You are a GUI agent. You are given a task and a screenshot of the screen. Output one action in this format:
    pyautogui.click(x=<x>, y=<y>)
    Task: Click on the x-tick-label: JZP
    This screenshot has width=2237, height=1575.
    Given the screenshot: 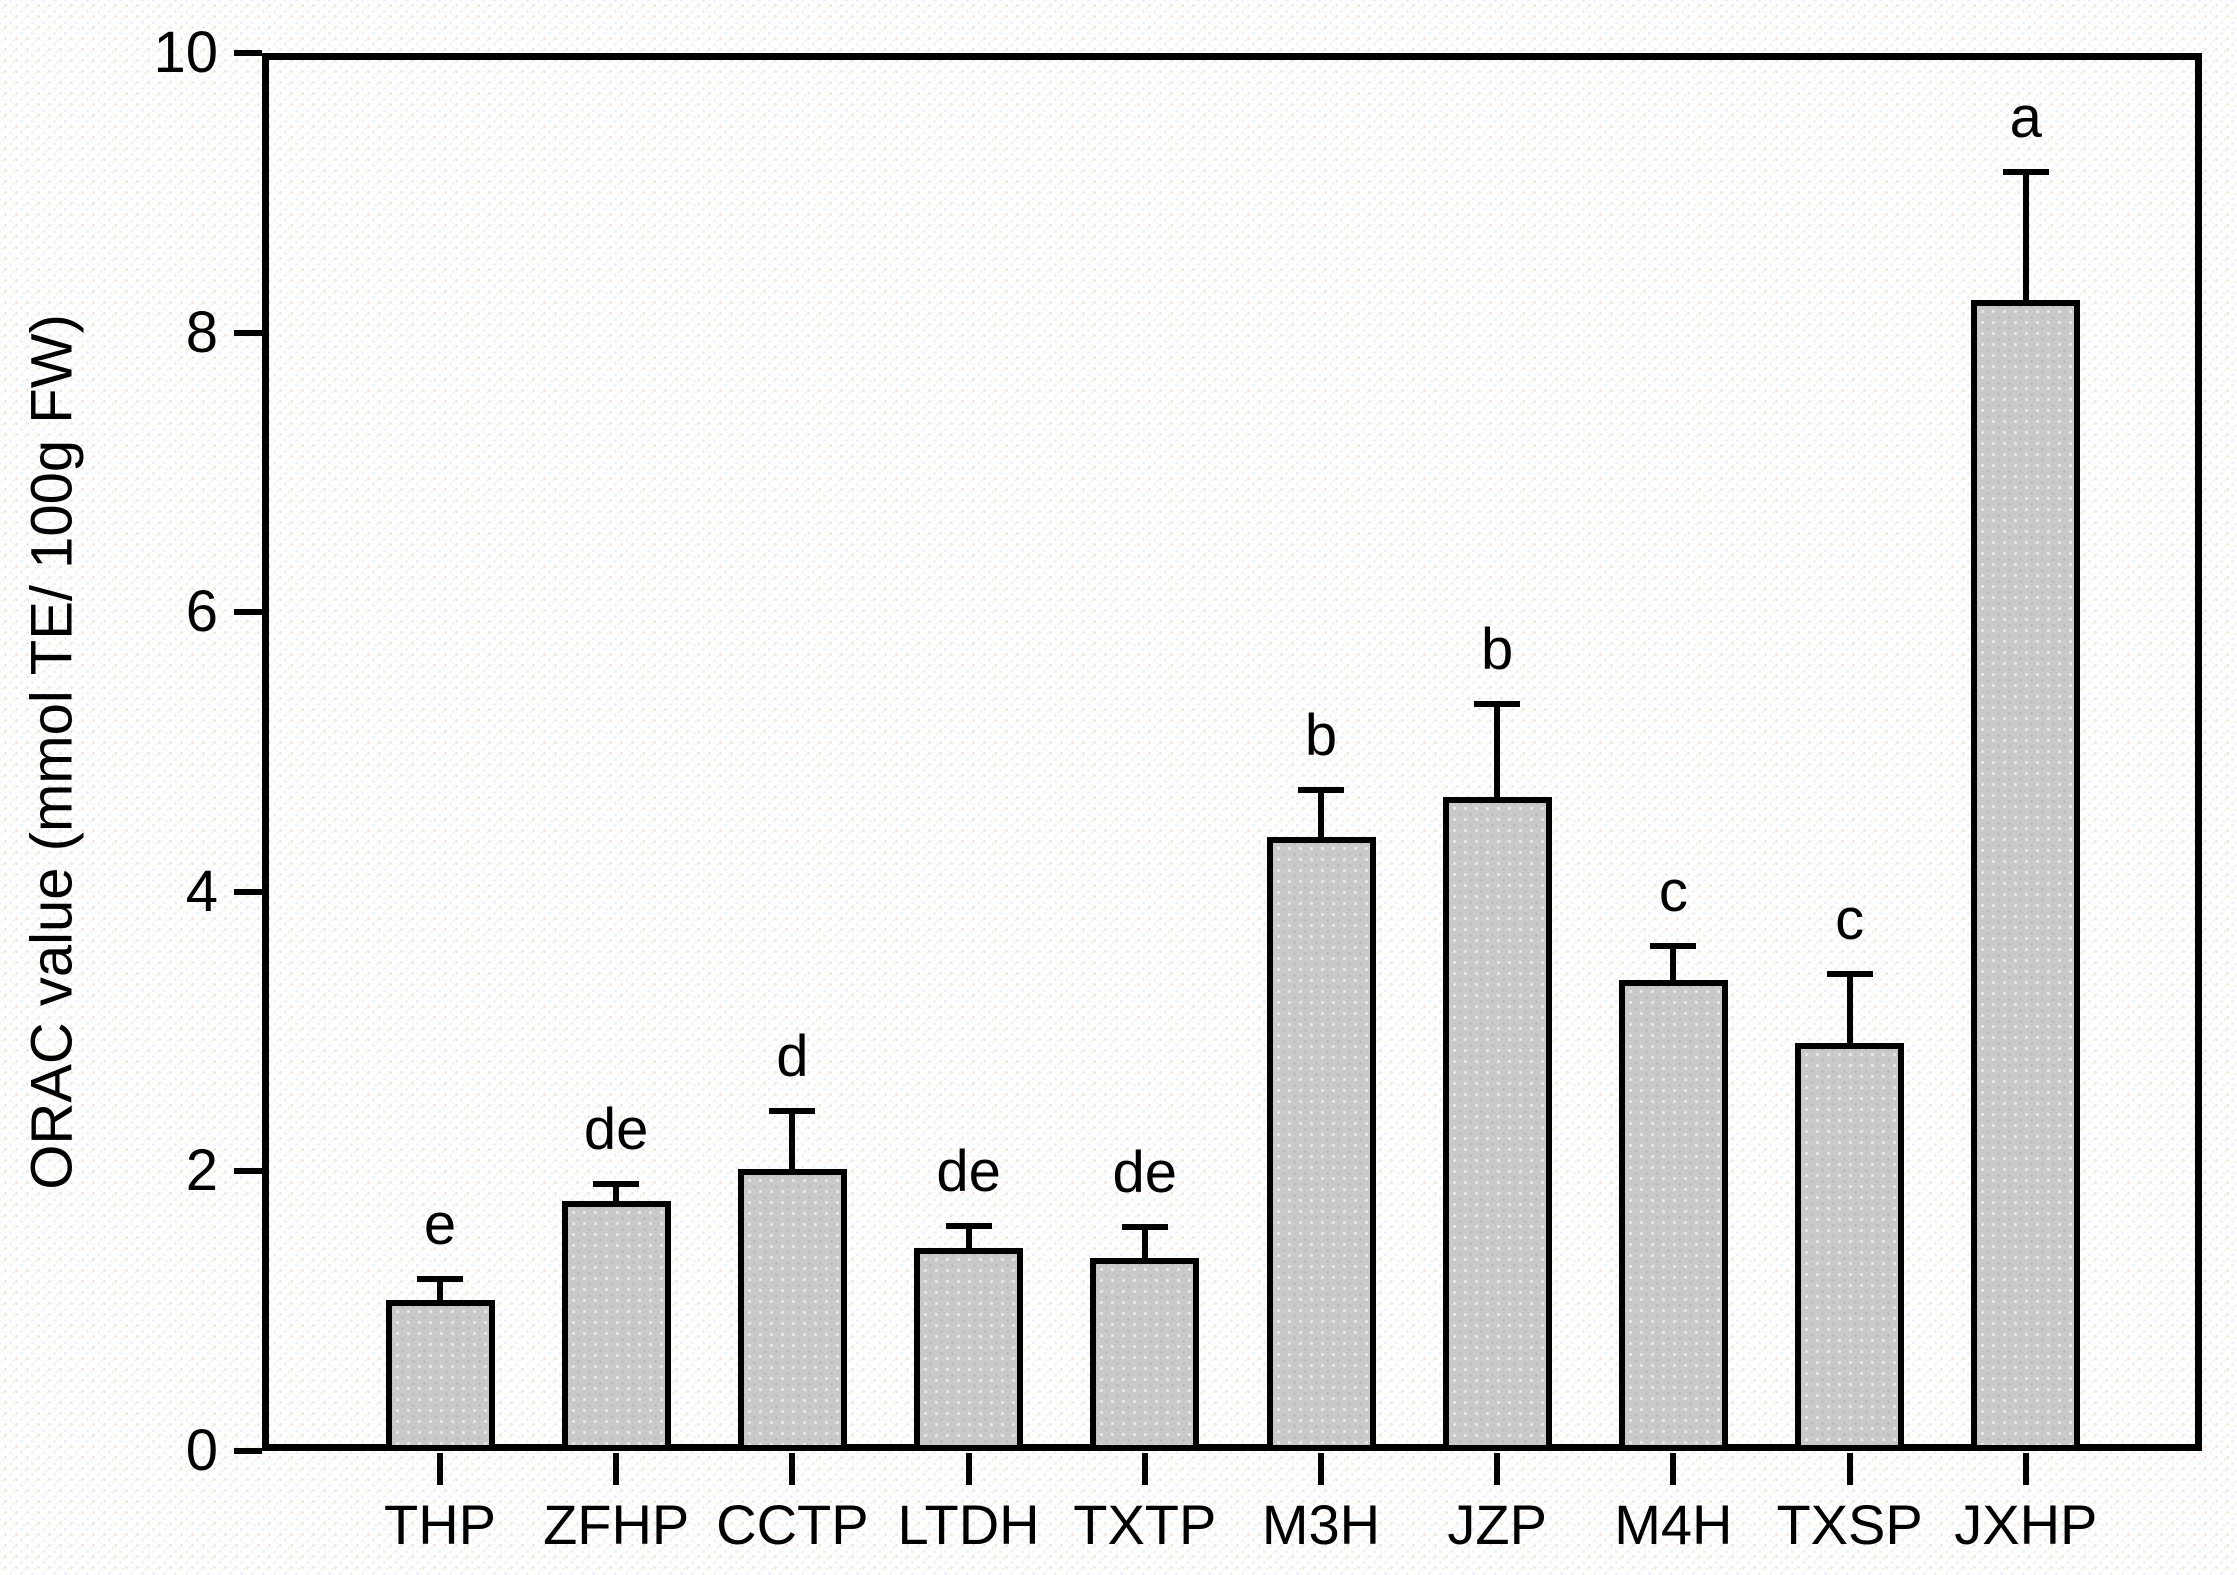 What is the action you would take?
    pyautogui.click(x=1497, y=1524)
    